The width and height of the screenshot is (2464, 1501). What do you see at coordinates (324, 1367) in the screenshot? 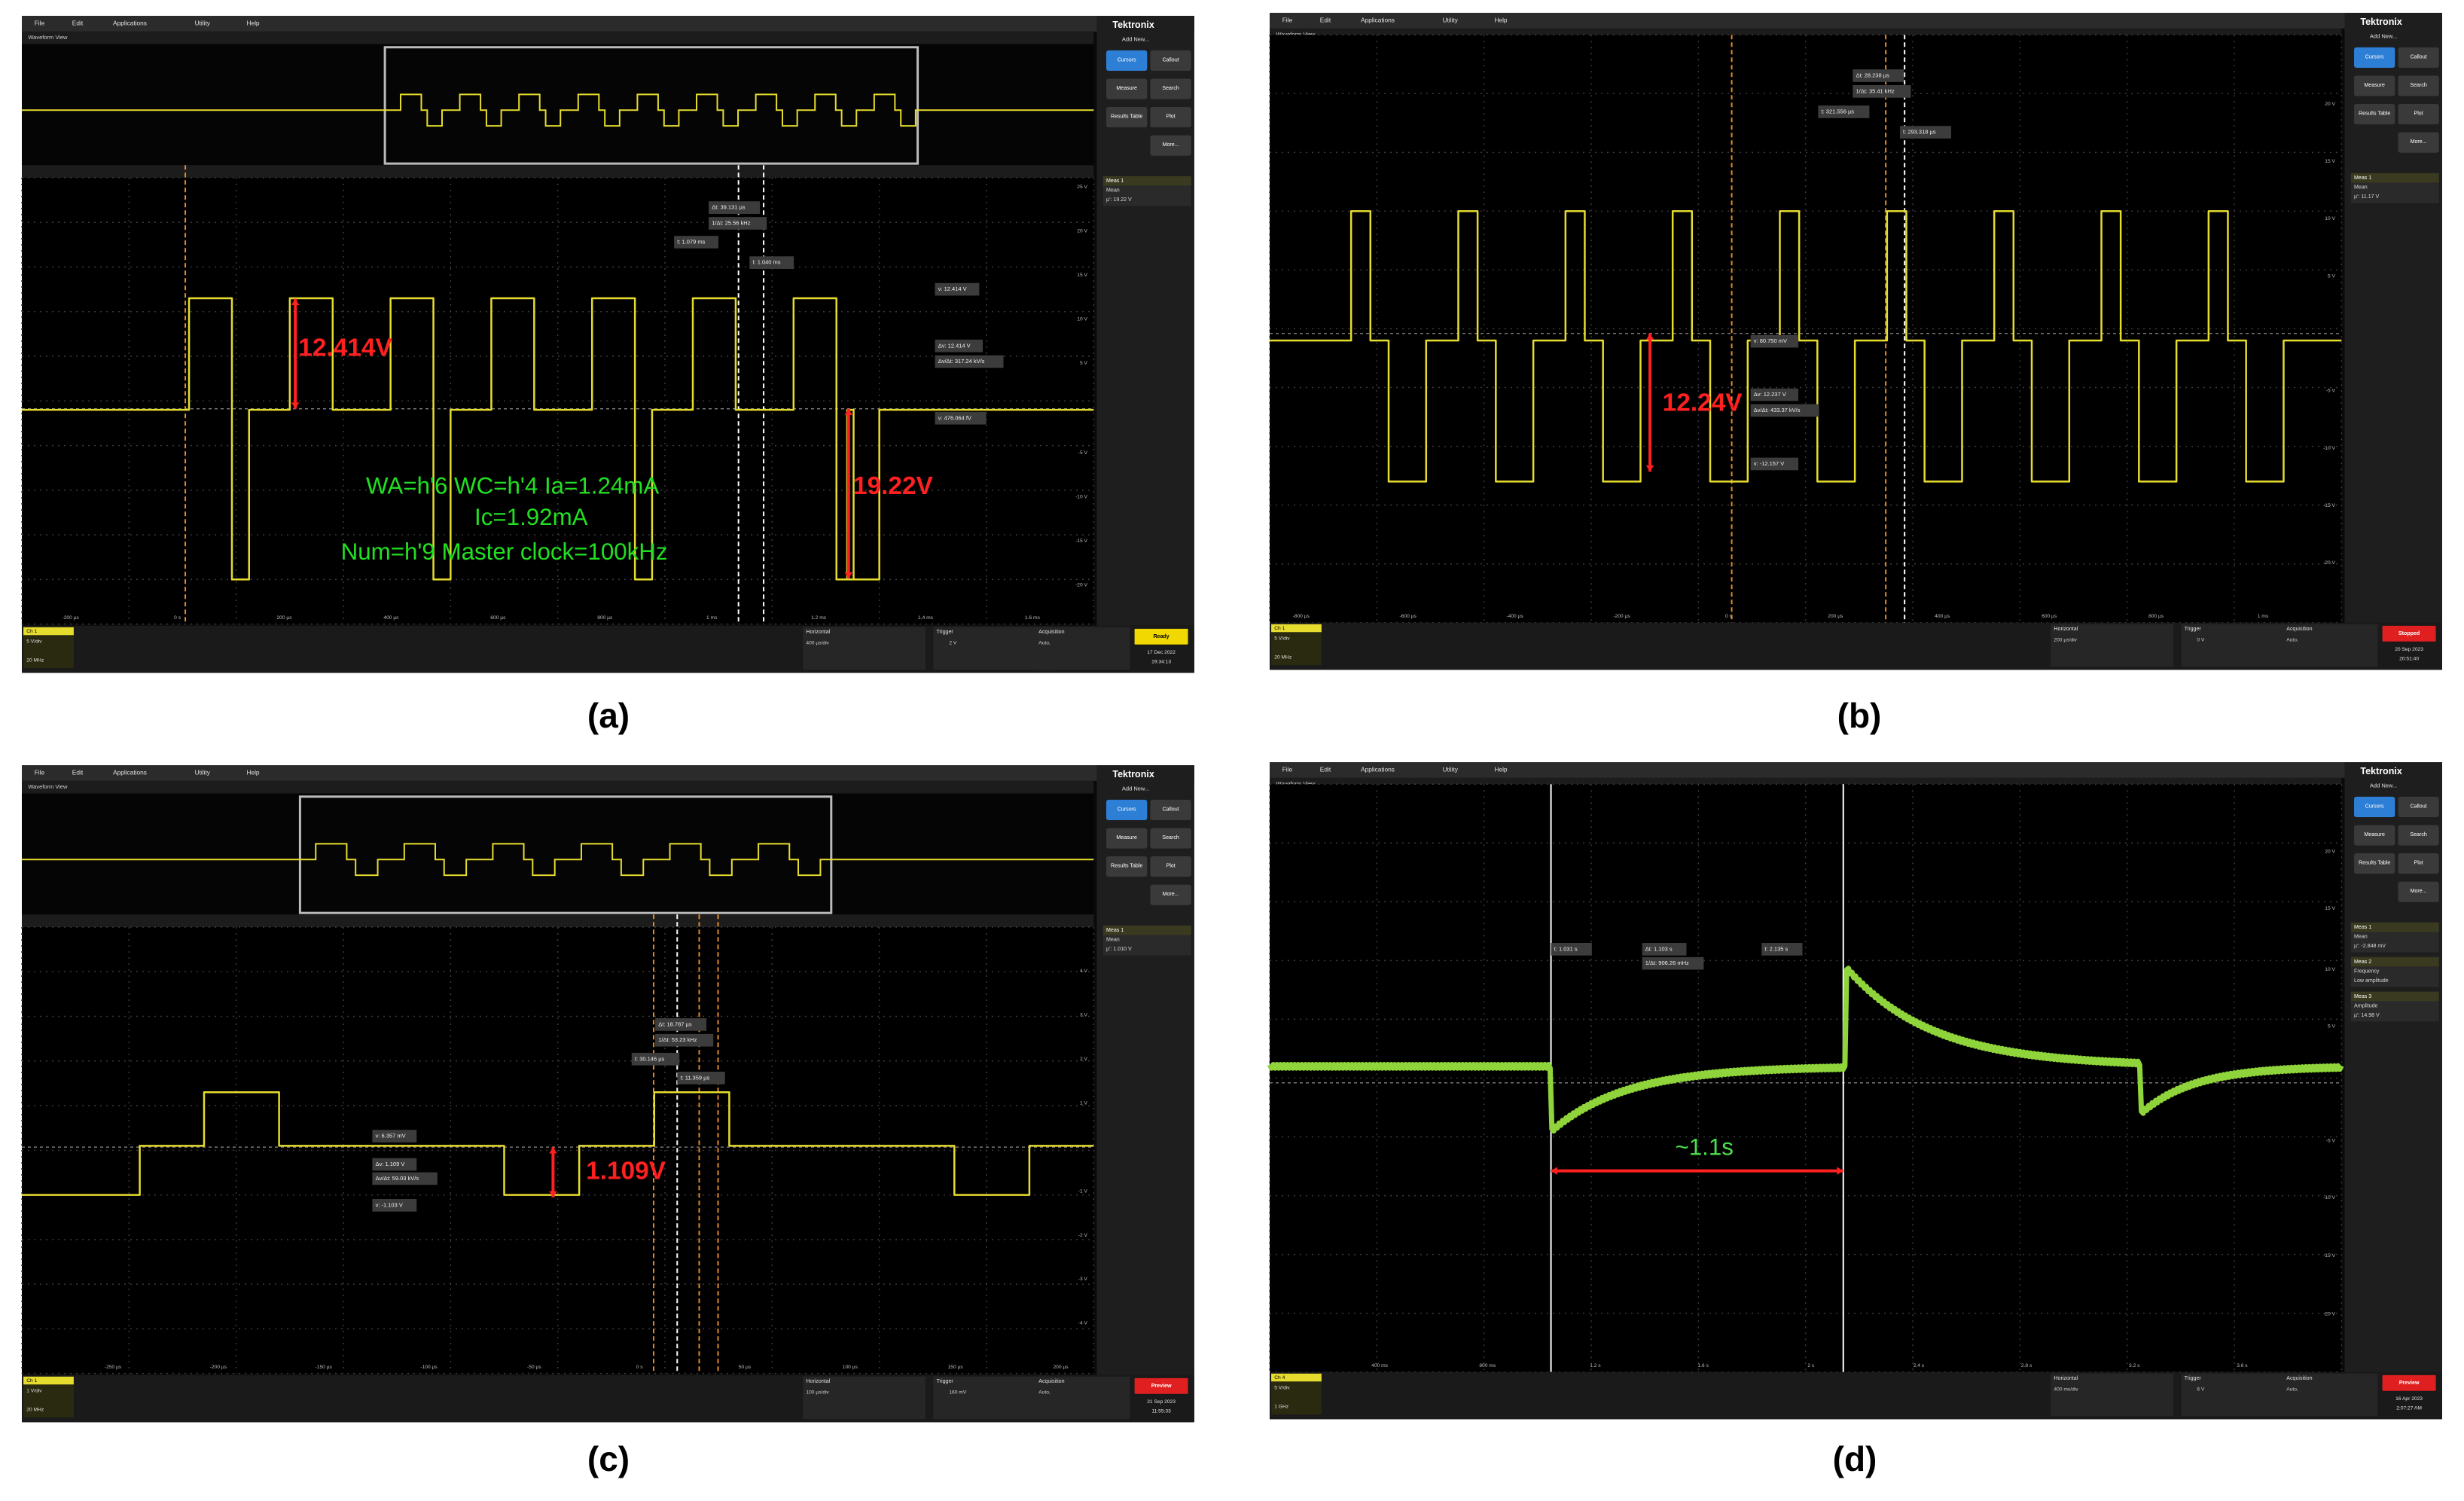
I see `x-tick-label: -150 µs` at bounding box center [324, 1367].